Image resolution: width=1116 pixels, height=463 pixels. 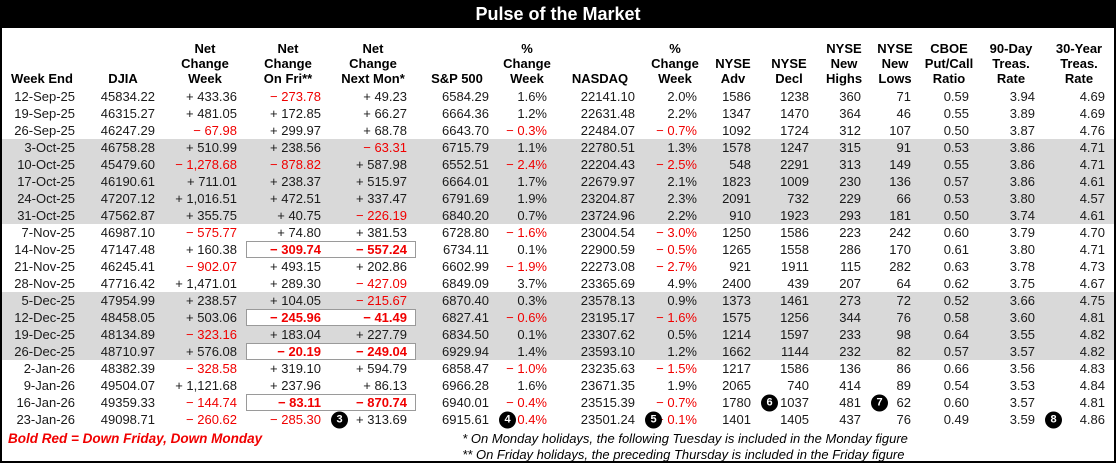 I want to click on cell-week-end: 2-Jan-26, so click(x=49, y=368).